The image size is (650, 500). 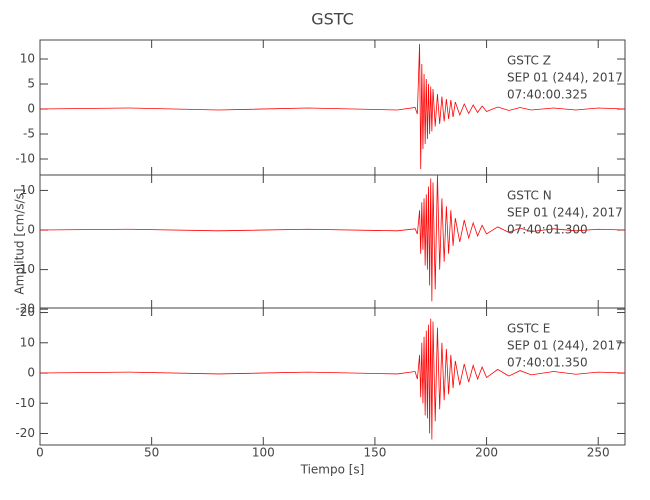 What do you see at coordinates (529, 196) in the screenshot?
I see `trace-annotation: GSTC N` at bounding box center [529, 196].